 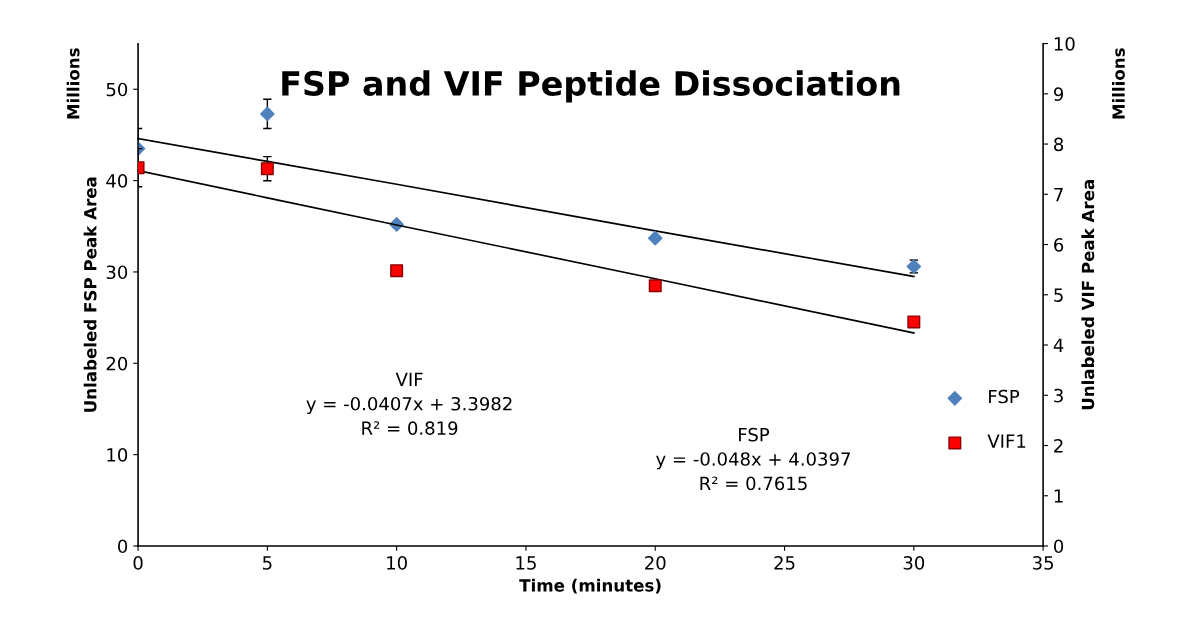 I want to click on y-axis-title: Unlabeled FSP Peak Area, so click(x=90, y=294).